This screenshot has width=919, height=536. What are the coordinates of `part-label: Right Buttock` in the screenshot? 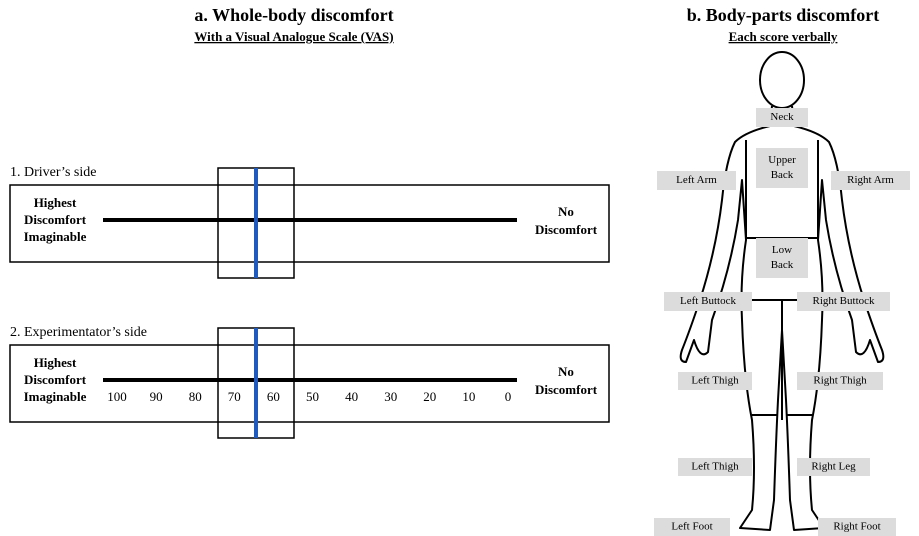 It's located at (843, 301).